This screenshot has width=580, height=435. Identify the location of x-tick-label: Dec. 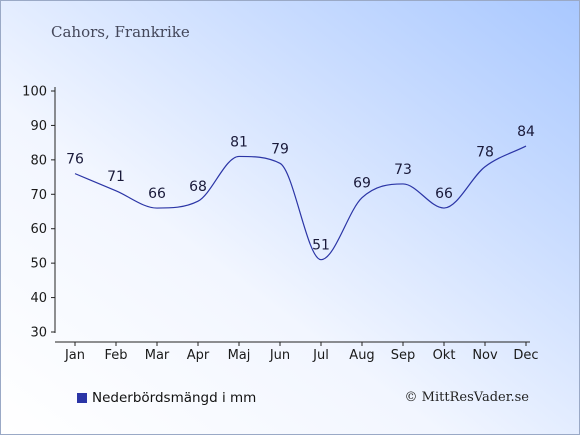
(525, 355).